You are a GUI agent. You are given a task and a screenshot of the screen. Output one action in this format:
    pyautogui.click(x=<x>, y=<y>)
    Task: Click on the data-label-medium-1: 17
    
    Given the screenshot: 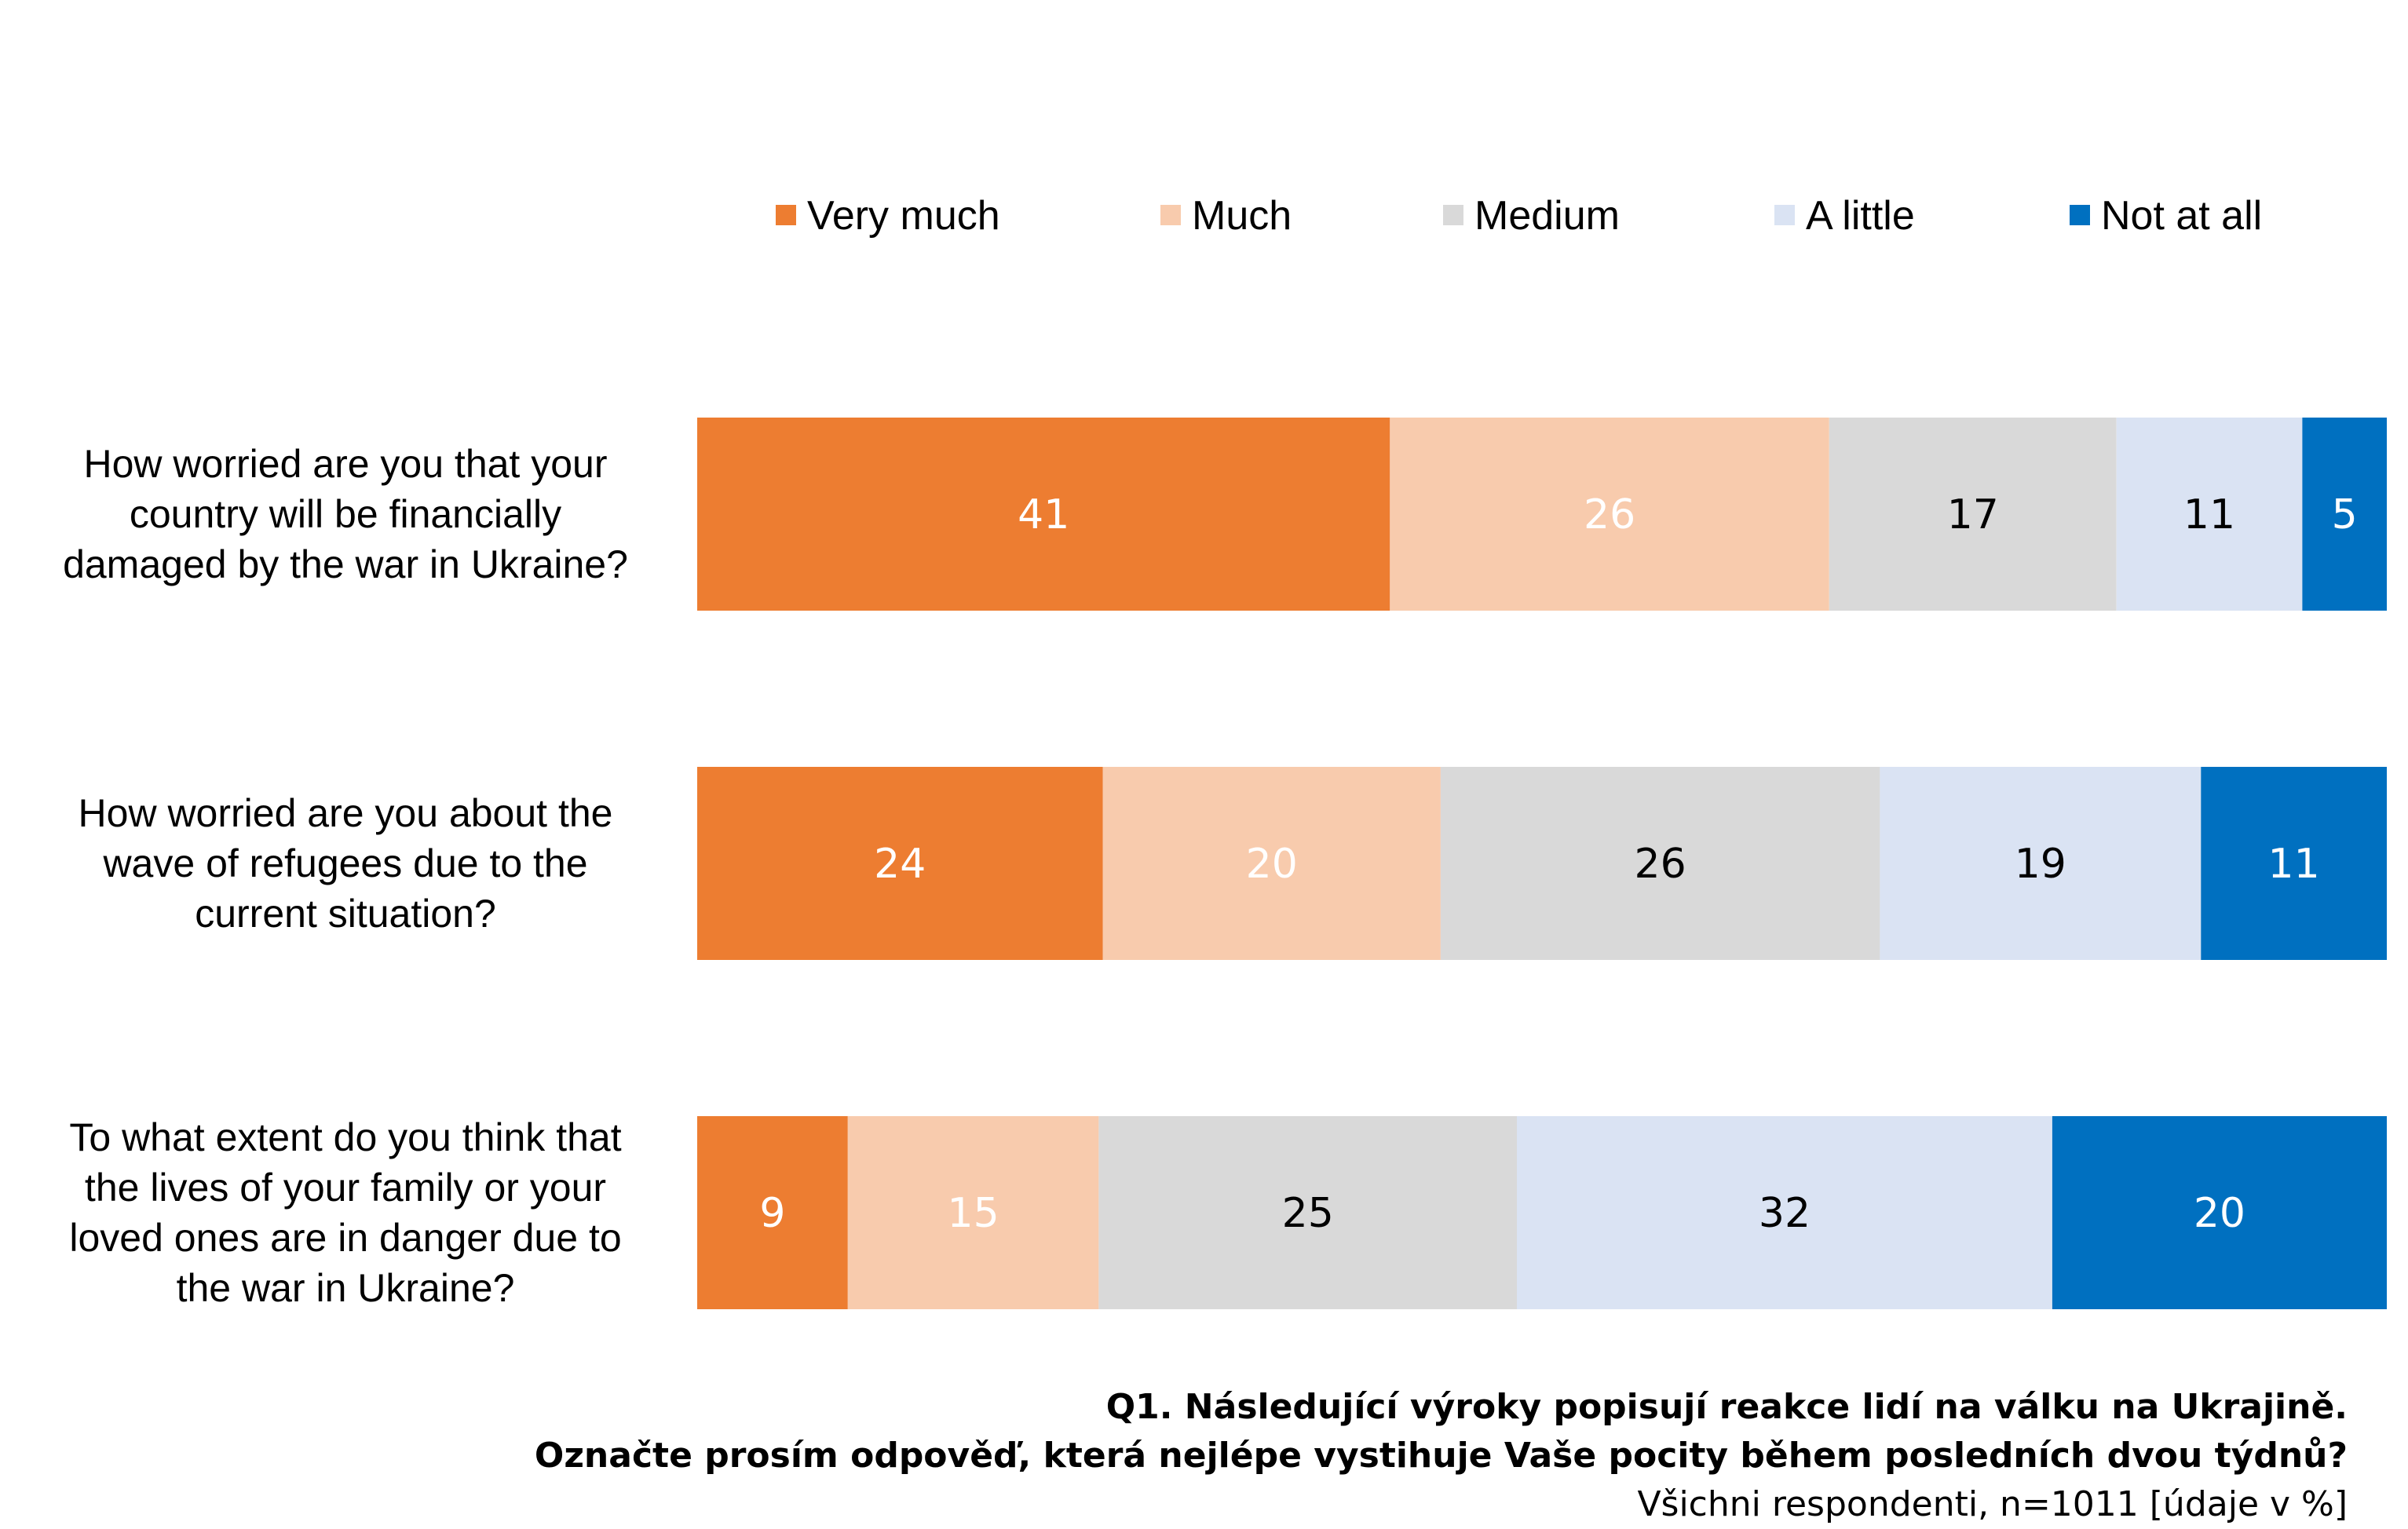 What is the action you would take?
    pyautogui.click(x=1973, y=514)
    